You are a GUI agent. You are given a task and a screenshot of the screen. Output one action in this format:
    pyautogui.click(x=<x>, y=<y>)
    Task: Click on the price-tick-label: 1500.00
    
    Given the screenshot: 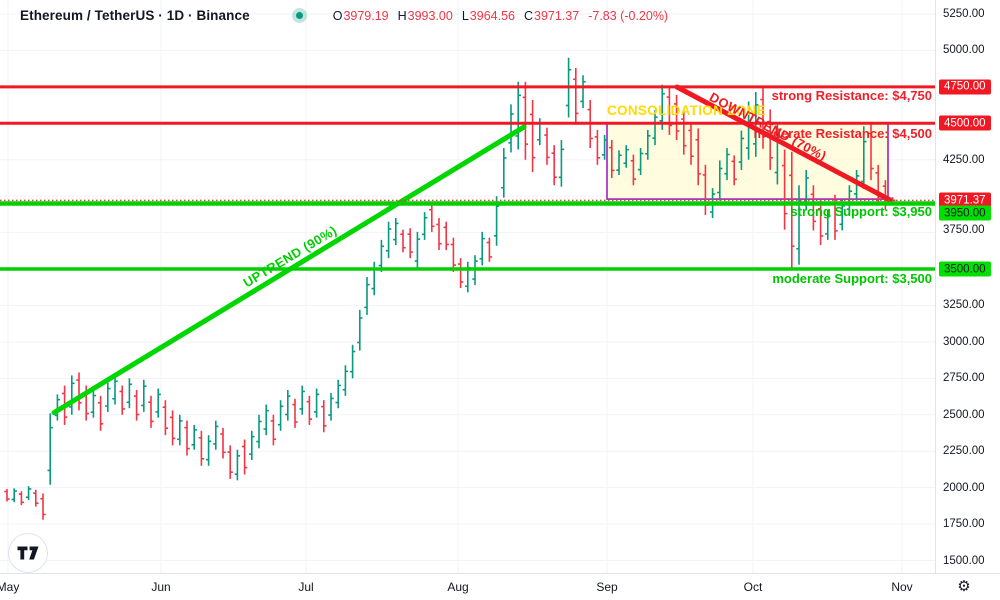 What is the action you would take?
    pyautogui.click(x=964, y=560)
    